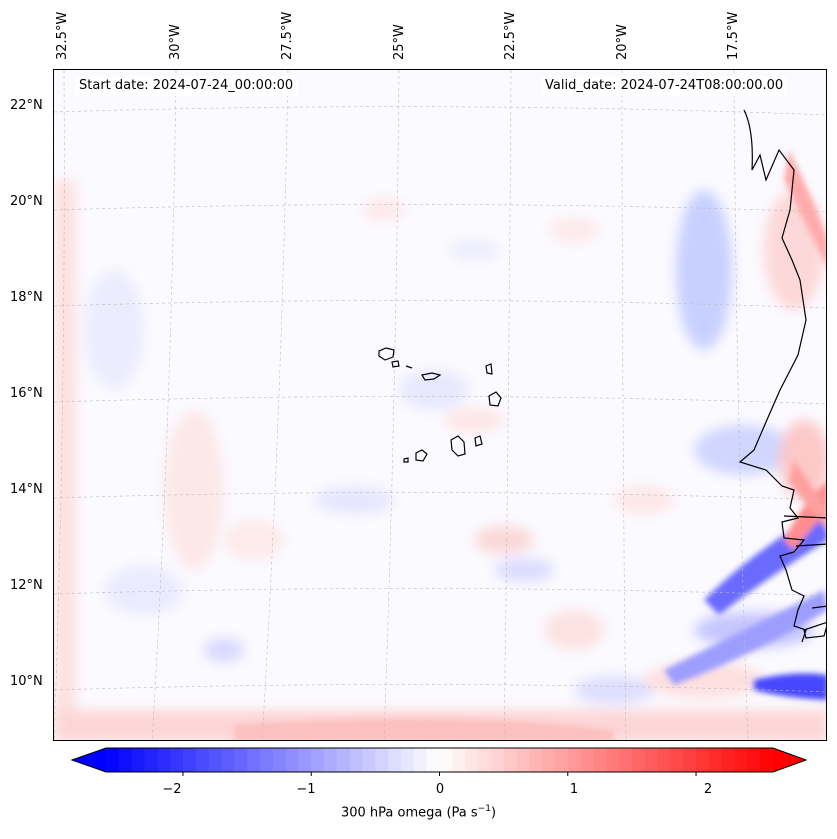  I want to click on colorbar-tick-label: 2, so click(708, 789).